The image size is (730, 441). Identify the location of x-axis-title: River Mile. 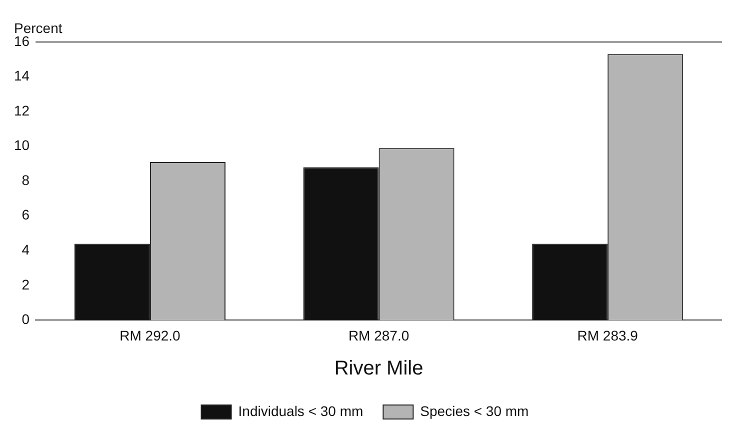
(379, 369).